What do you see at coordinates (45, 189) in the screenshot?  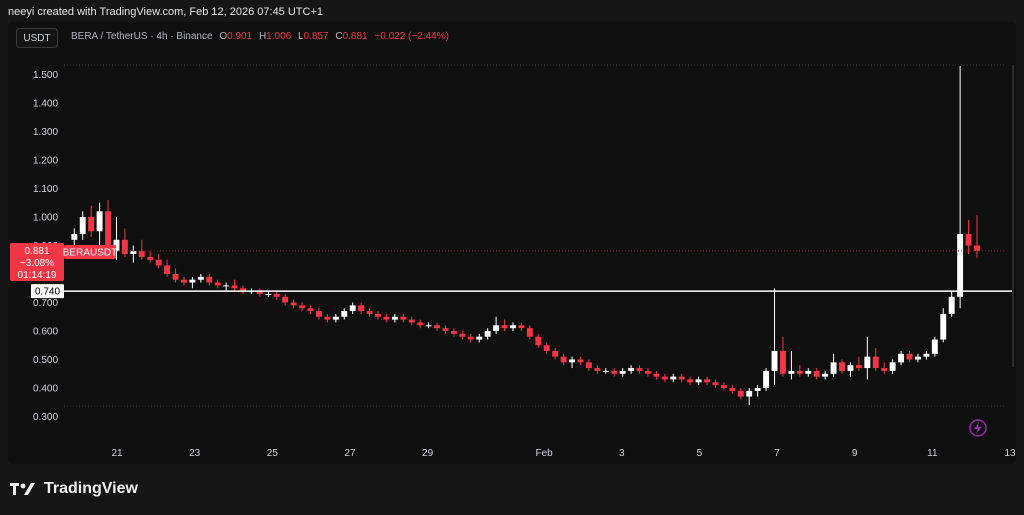 I see `y-tick-label: 1.100` at bounding box center [45, 189].